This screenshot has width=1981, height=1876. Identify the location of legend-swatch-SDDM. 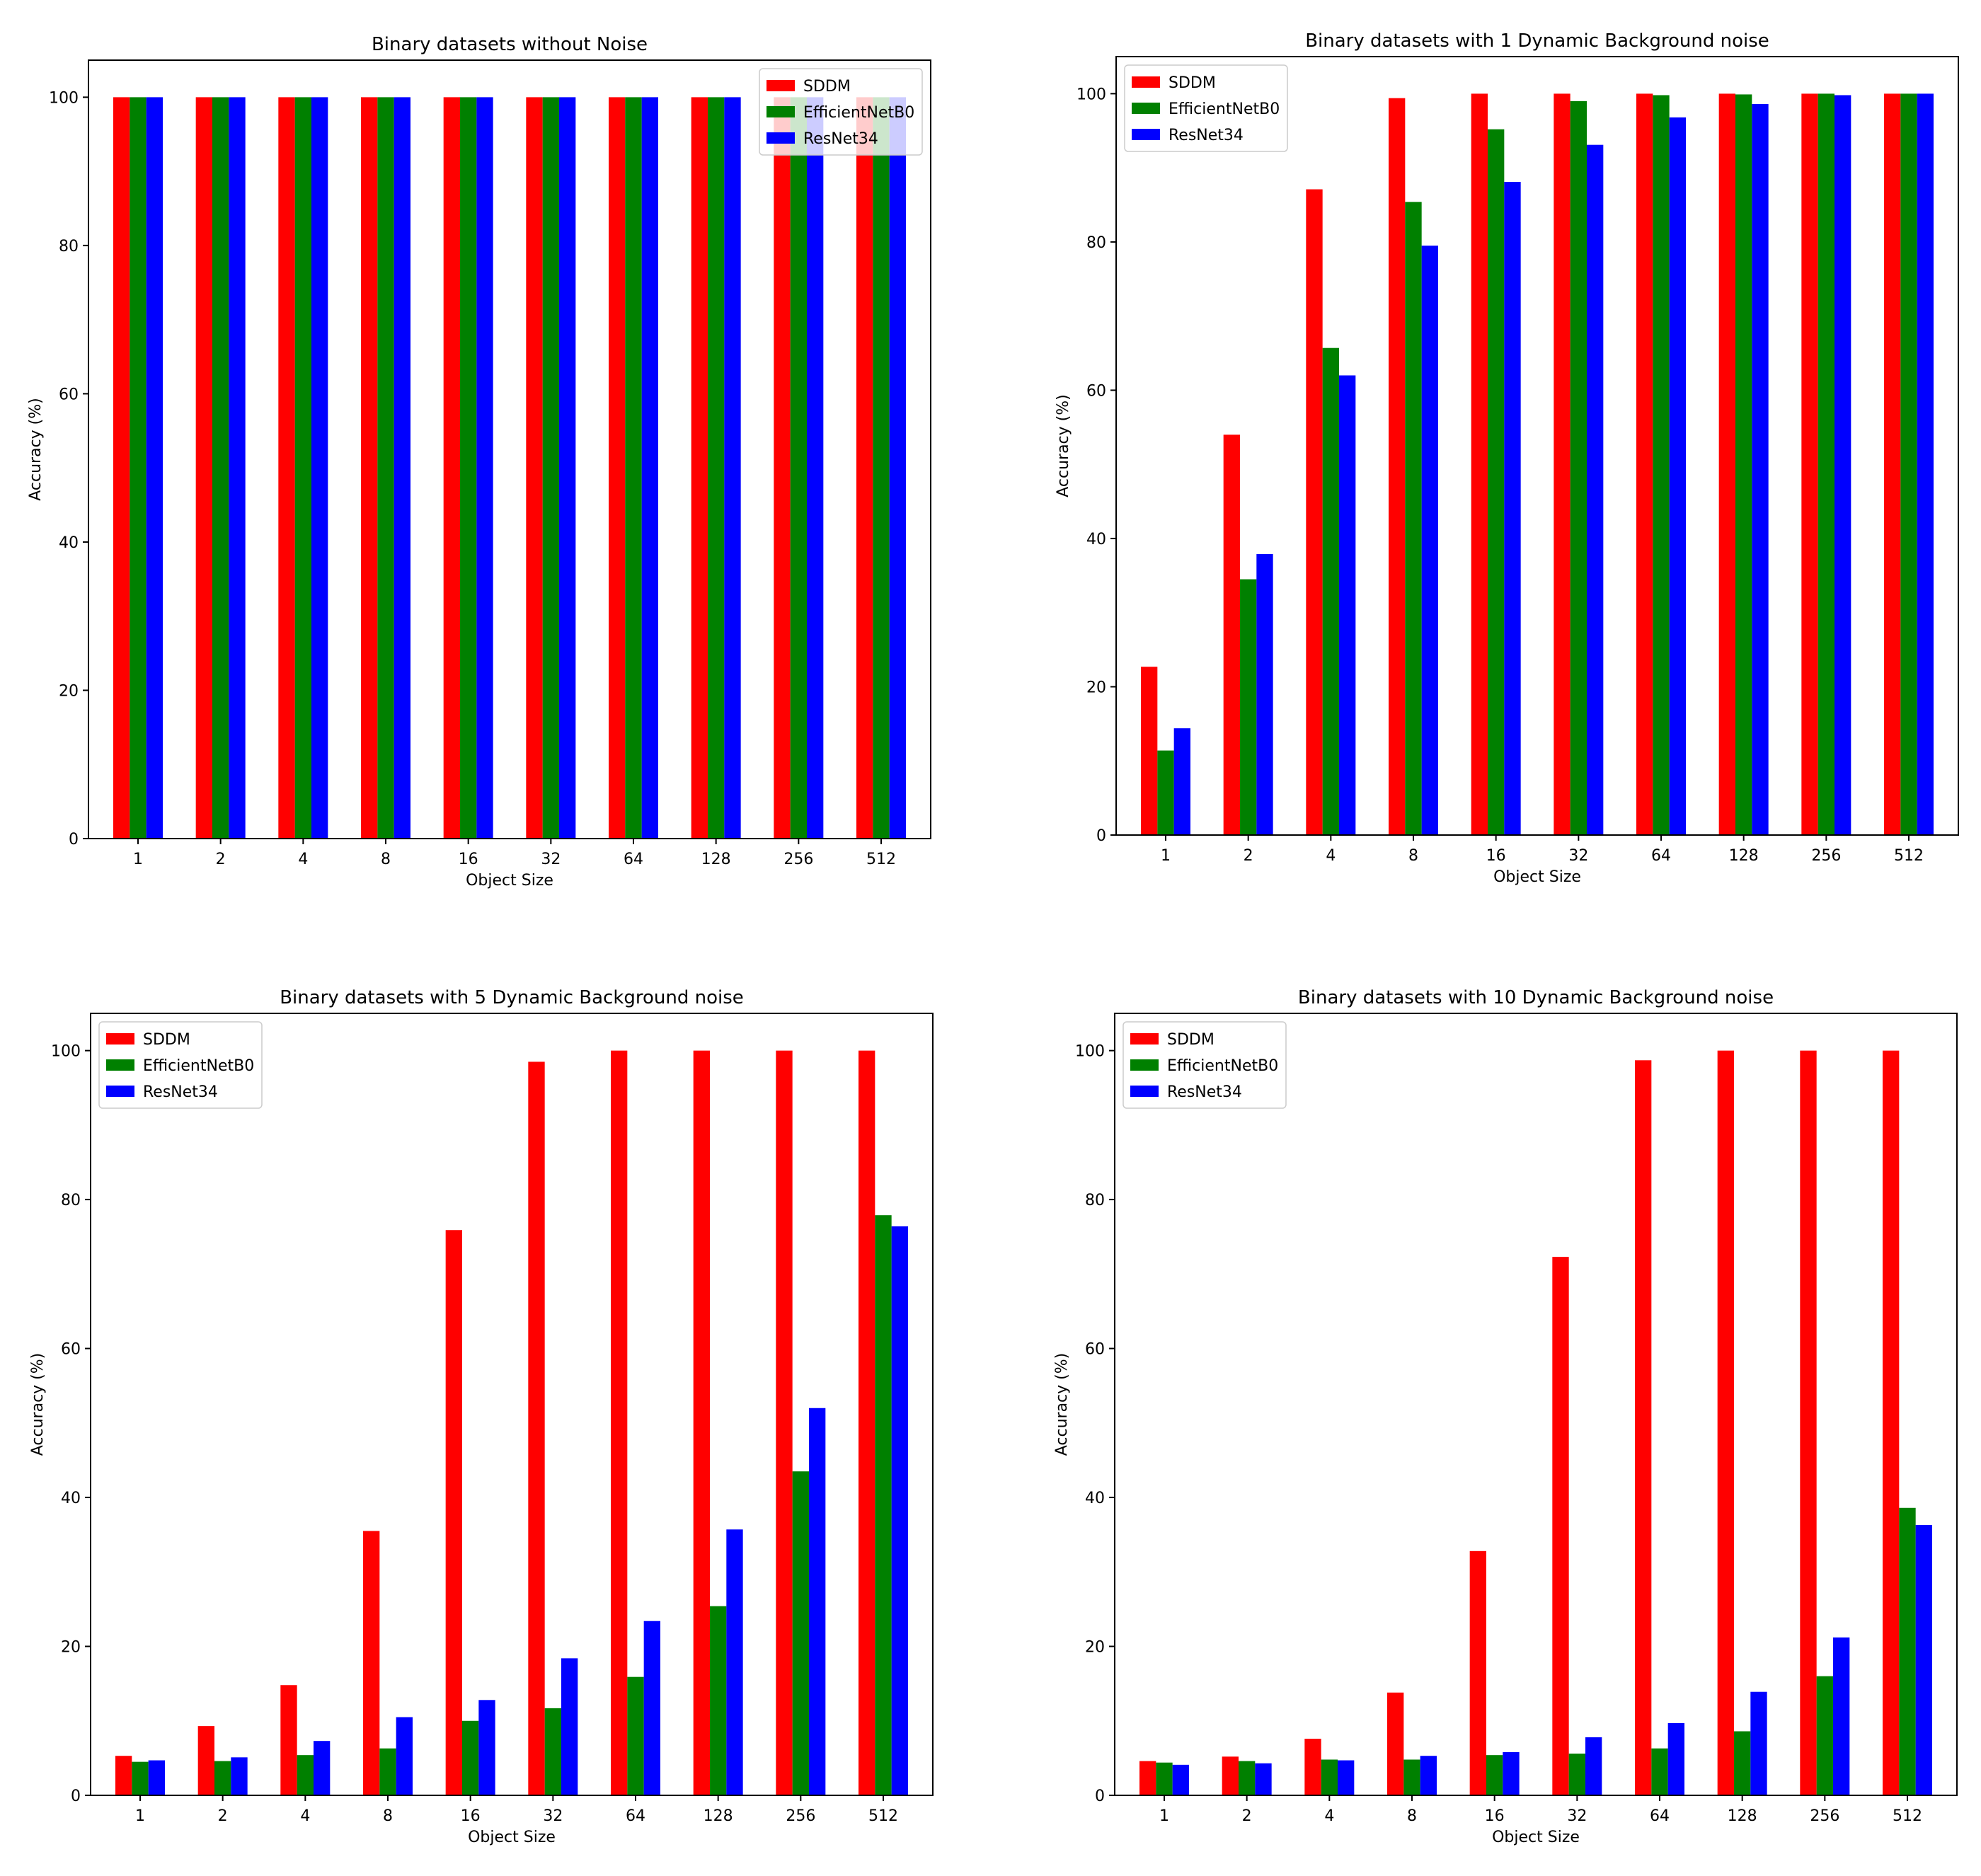
(1146, 82).